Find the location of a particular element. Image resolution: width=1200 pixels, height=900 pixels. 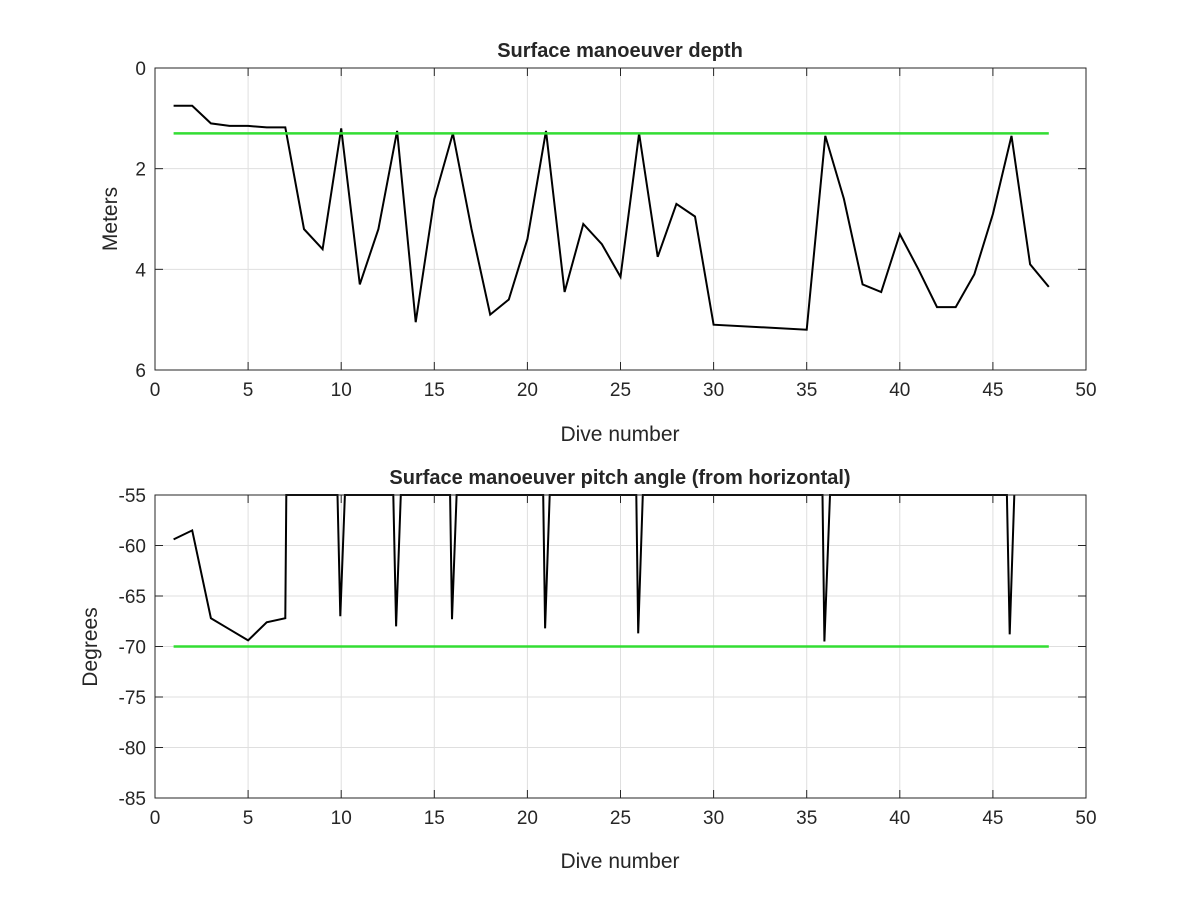

depth-y-tick-label: 0 is located at coordinates (140, 69).